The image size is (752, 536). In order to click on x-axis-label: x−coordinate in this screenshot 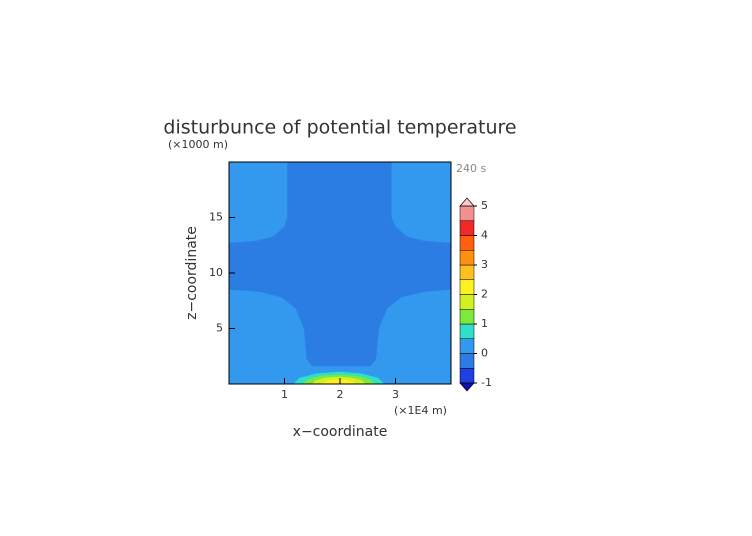, I will do `click(340, 432)`.